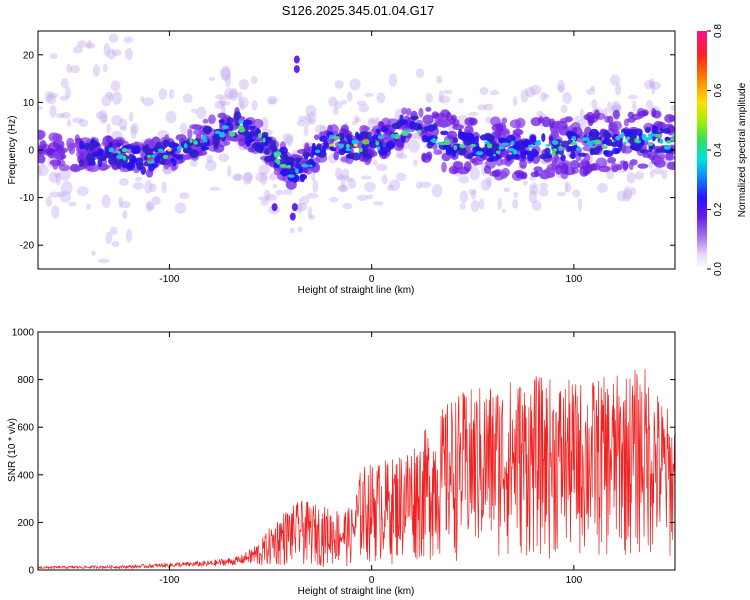 This screenshot has height=600, width=750. What do you see at coordinates (742, 149) in the screenshot?
I see `colorbar-label: Normalized spectral amplitude` at bounding box center [742, 149].